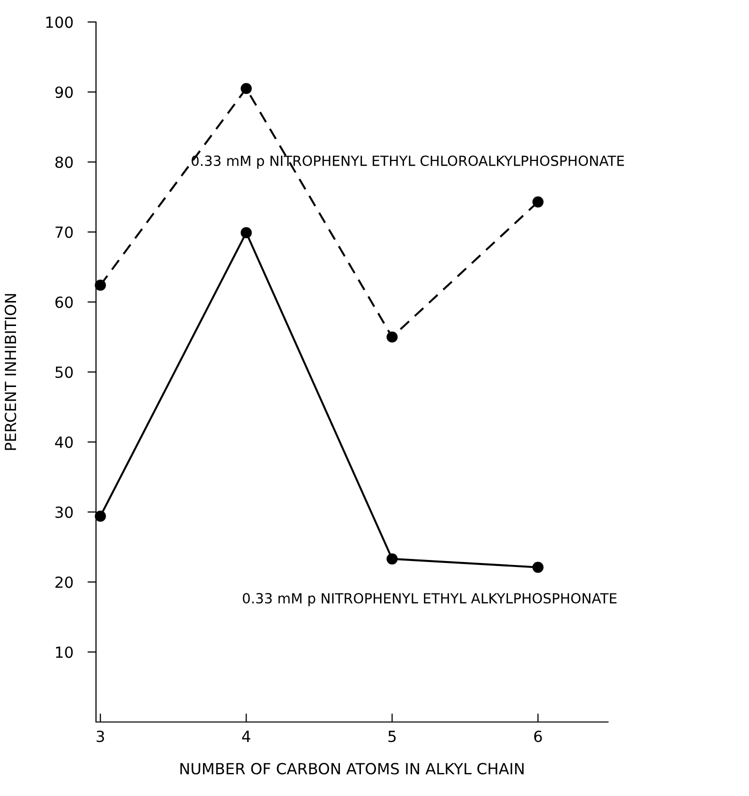 This screenshot has width=749, height=796. Describe the element at coordinates (64, 582) in the screenshot. I see `y-tick-label: 20` at that location.